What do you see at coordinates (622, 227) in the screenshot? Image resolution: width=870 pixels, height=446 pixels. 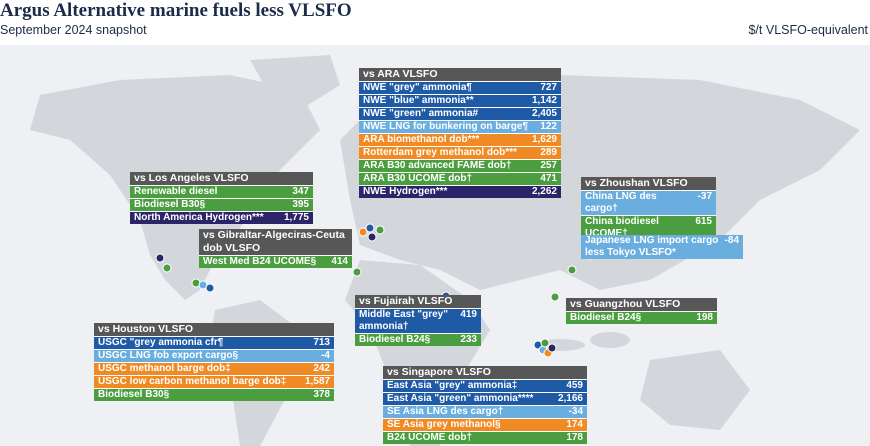 I see `fuel-label: China biodiesel UCOME†` at bounding box center [622, 227].